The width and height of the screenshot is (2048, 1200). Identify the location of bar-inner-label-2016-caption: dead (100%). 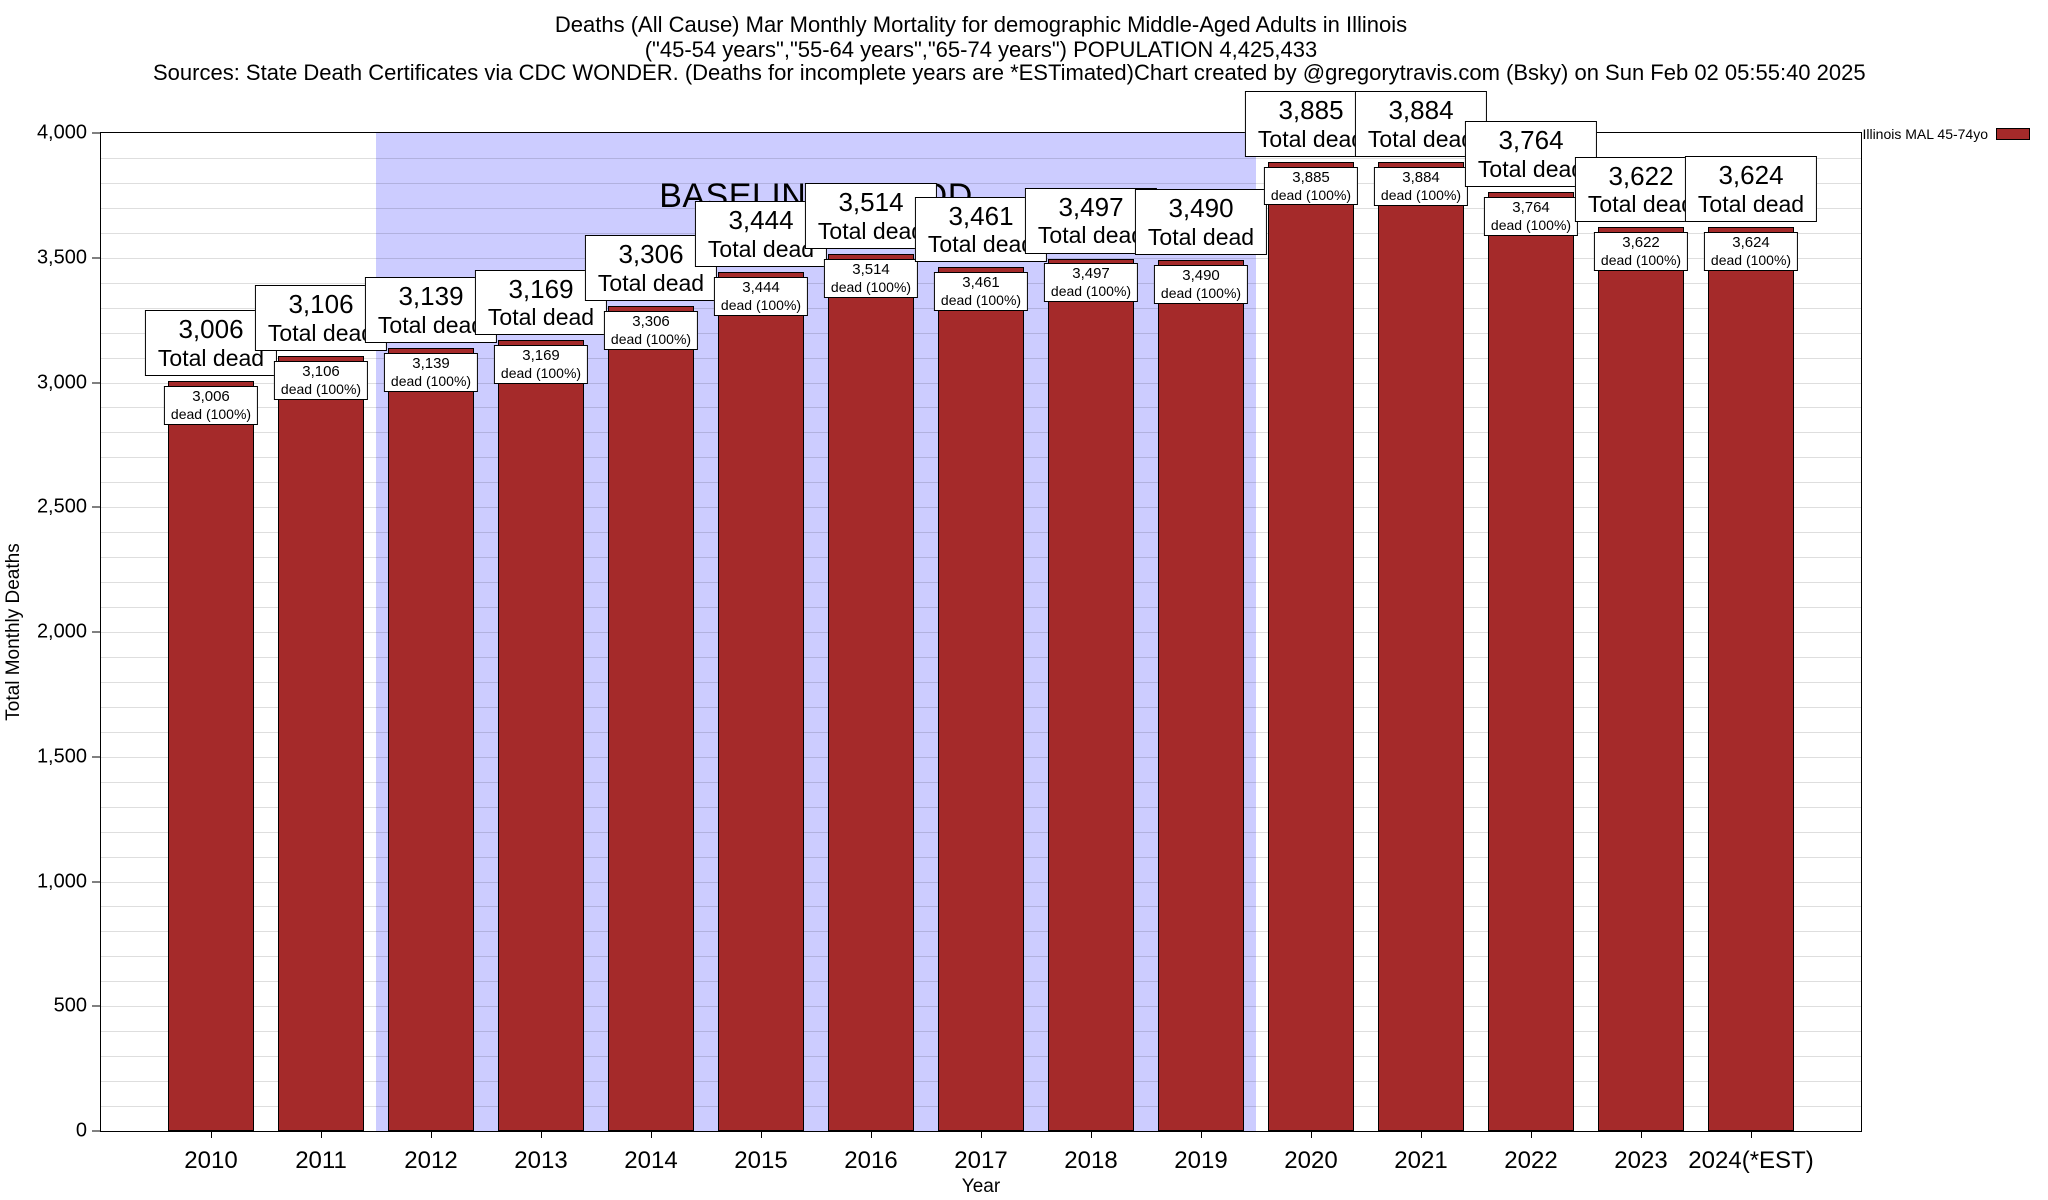
(871, 287).